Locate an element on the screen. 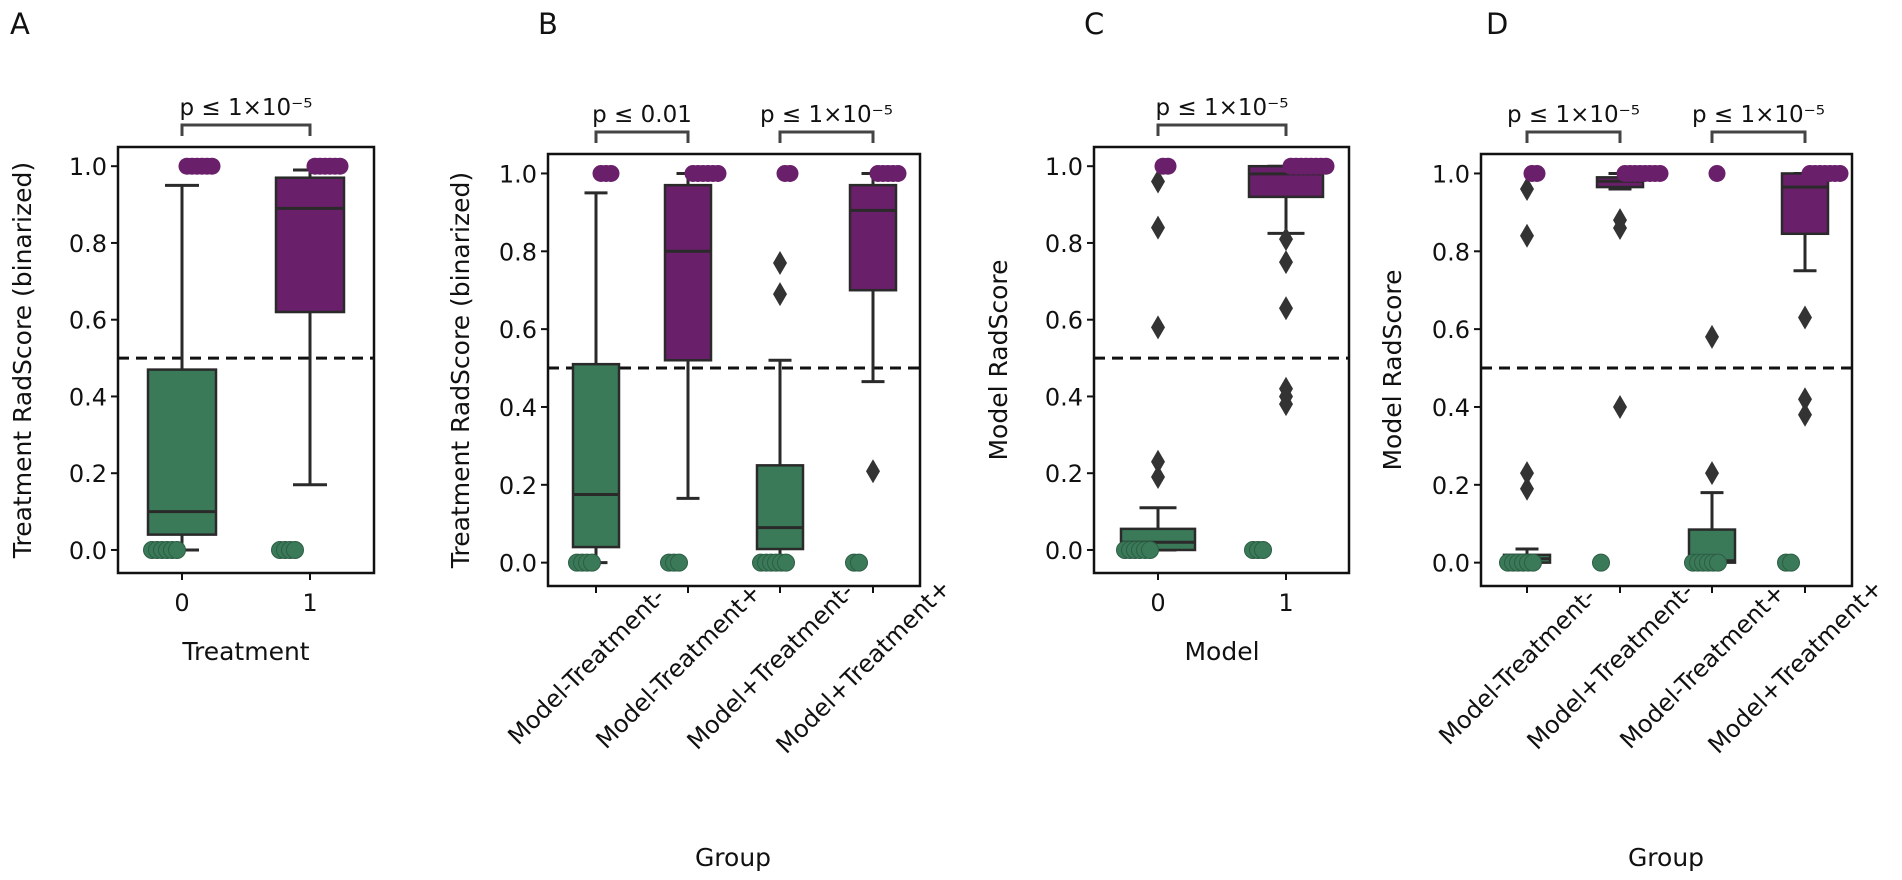  x-axis-label: Model is located at coordinates (1221, 651).